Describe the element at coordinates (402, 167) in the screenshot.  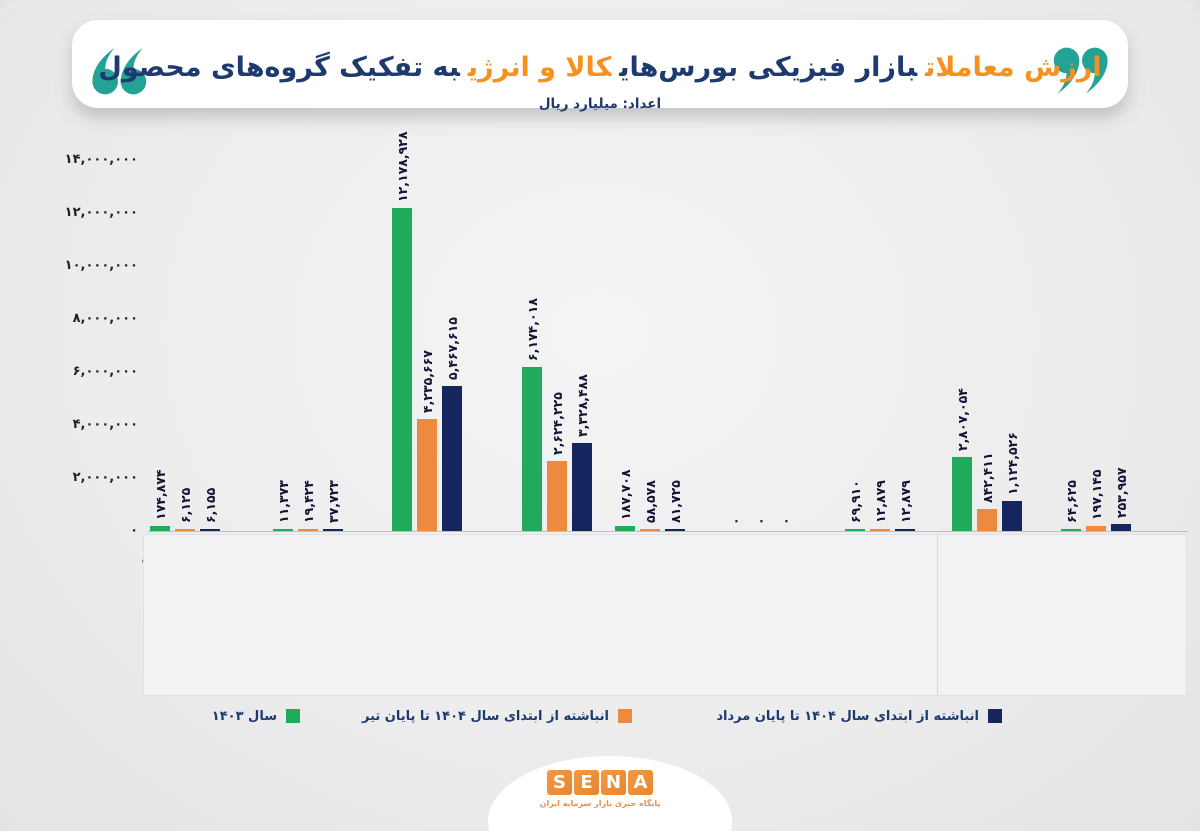
I see `bar-value-label: ۱۲,۱۷۸,۹۲۸` at that location.